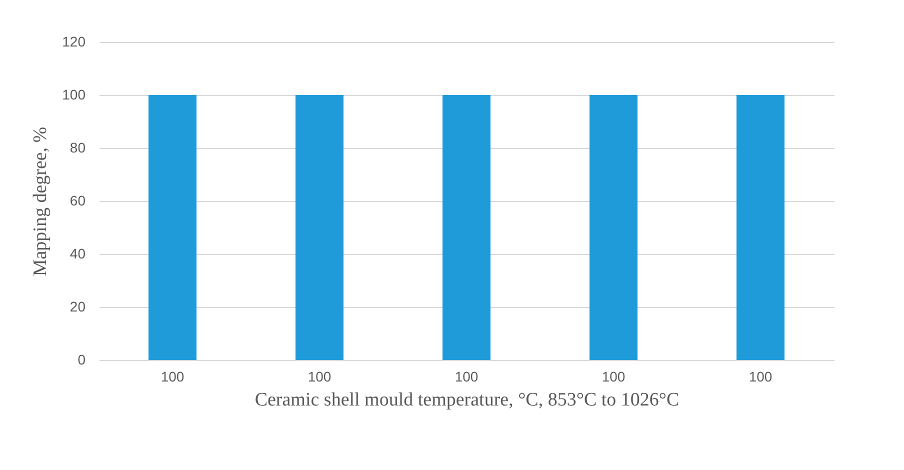 The height and width of the screenshot is (470, 904). Describe the element at coordinates (82, 360) in the screenshot. I see `y-tick-label: 0` at that location.